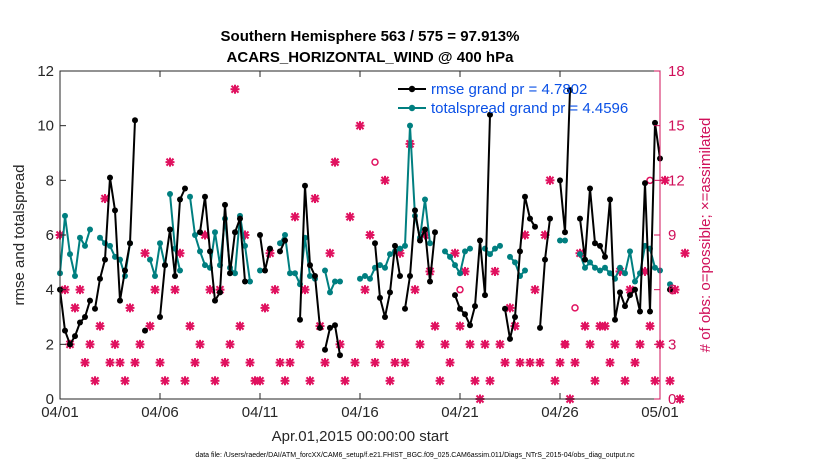  I want to click on y-axis-label: rmse and totalspread, so click(19, 235).